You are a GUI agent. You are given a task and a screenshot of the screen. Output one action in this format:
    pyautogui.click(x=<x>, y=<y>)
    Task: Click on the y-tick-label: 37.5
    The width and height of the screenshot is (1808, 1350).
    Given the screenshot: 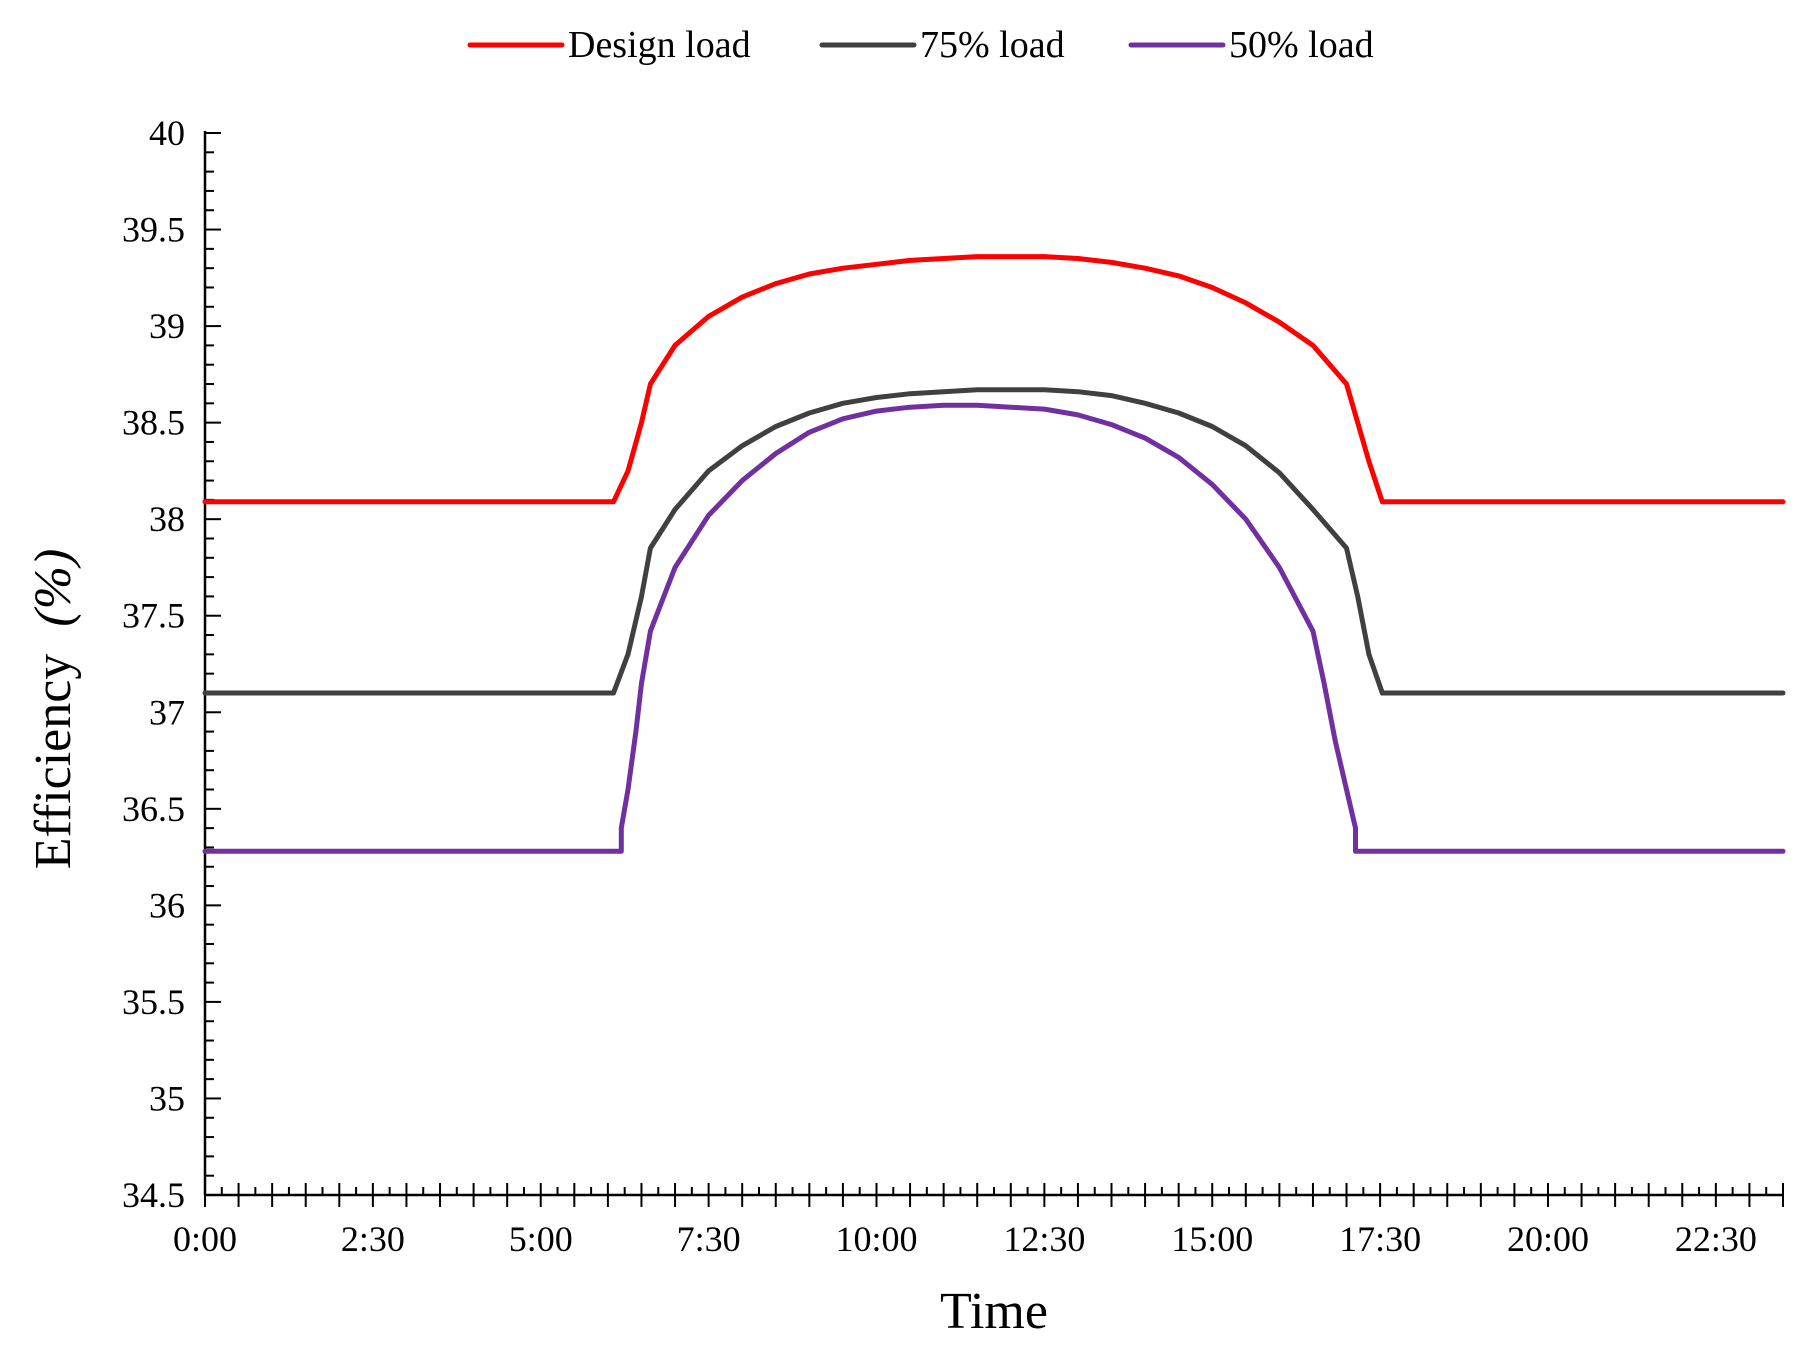 What is the action you would take?
    pyautogui.click(x=153, y=616)
    